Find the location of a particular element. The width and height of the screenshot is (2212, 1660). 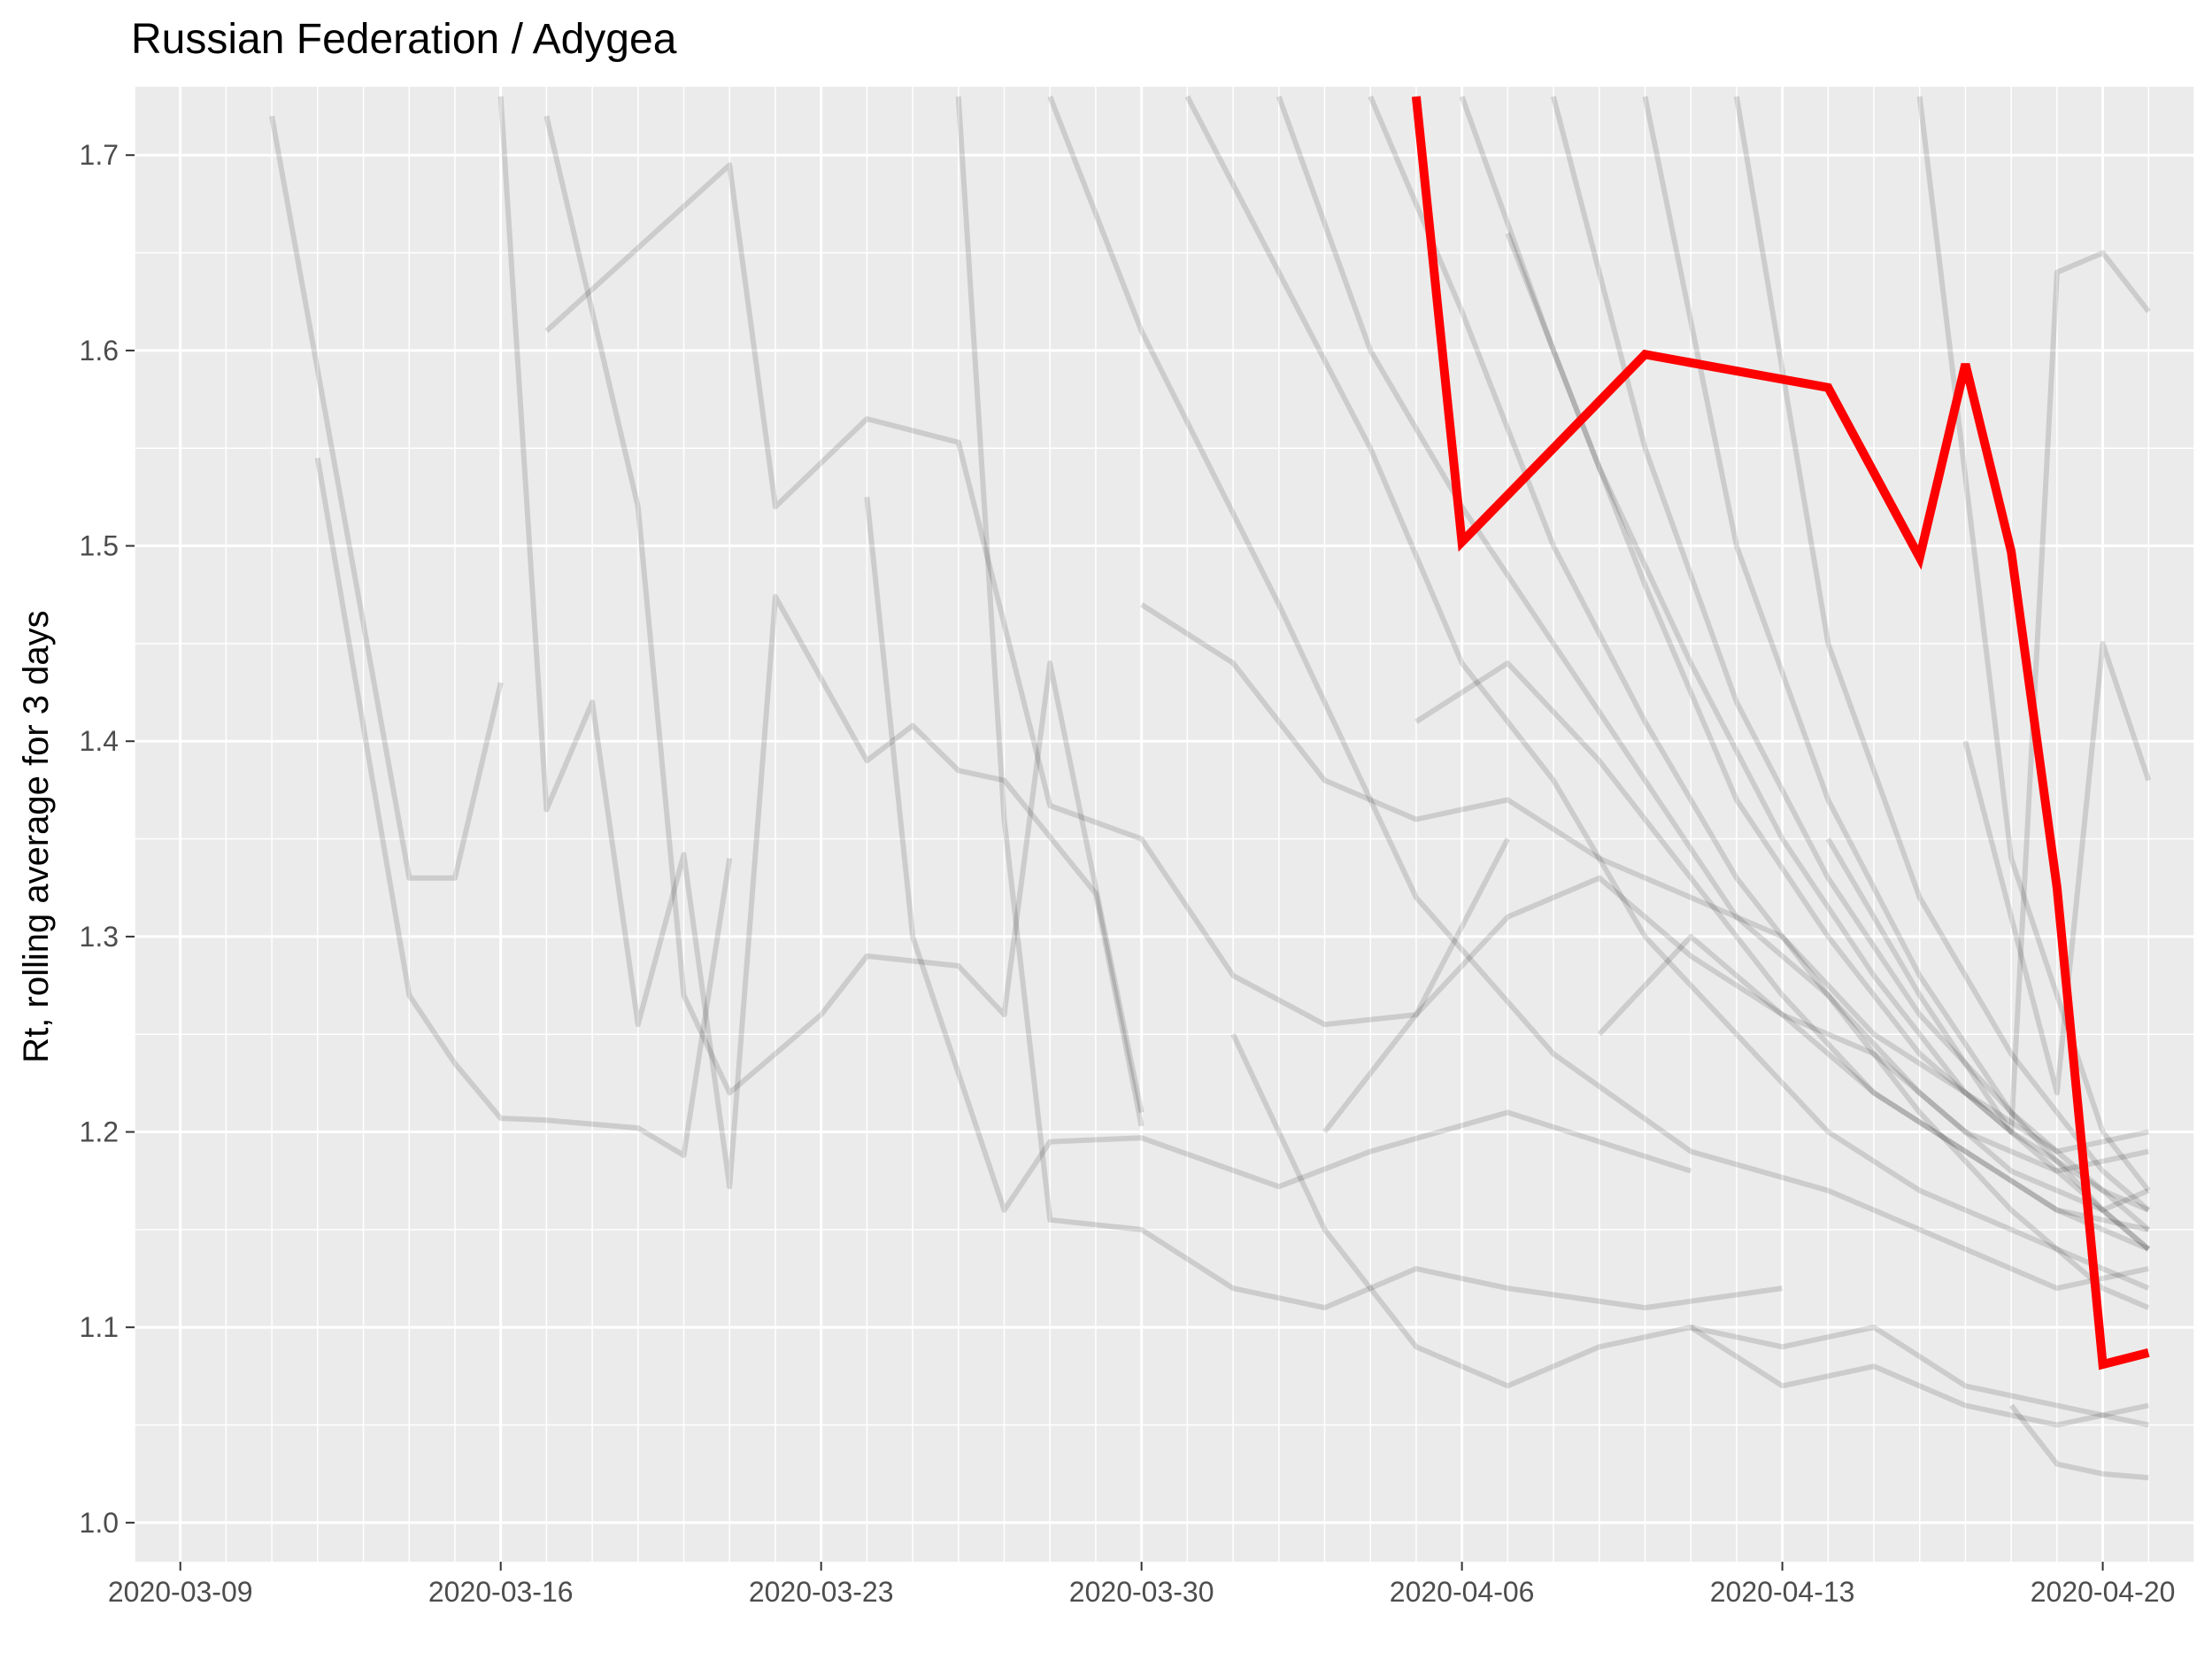

y-tick-label: 1.0 is located at coordinates (99, 1523).